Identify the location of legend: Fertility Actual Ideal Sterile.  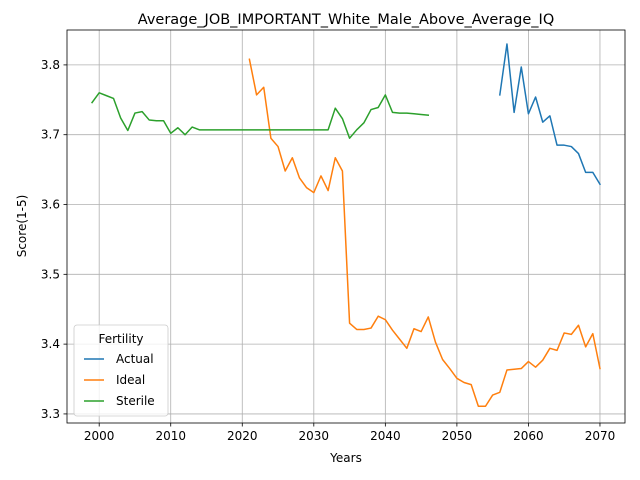
(121, 370).